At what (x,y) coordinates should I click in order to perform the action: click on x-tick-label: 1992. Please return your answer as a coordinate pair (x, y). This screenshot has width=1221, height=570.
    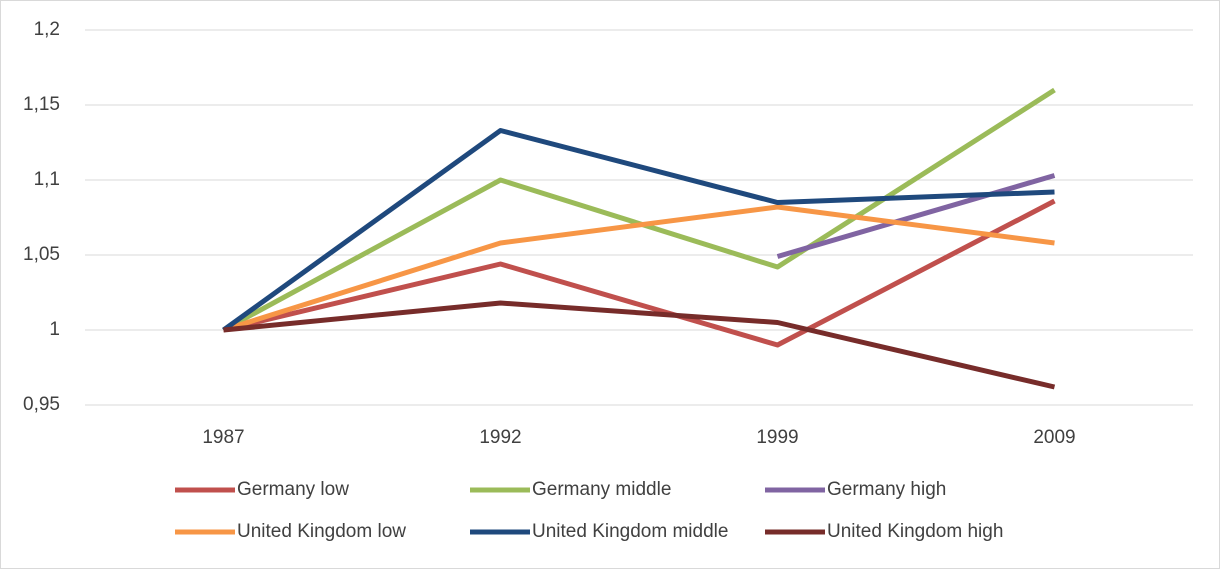
    Looking at the image, I should click on (500, 437).